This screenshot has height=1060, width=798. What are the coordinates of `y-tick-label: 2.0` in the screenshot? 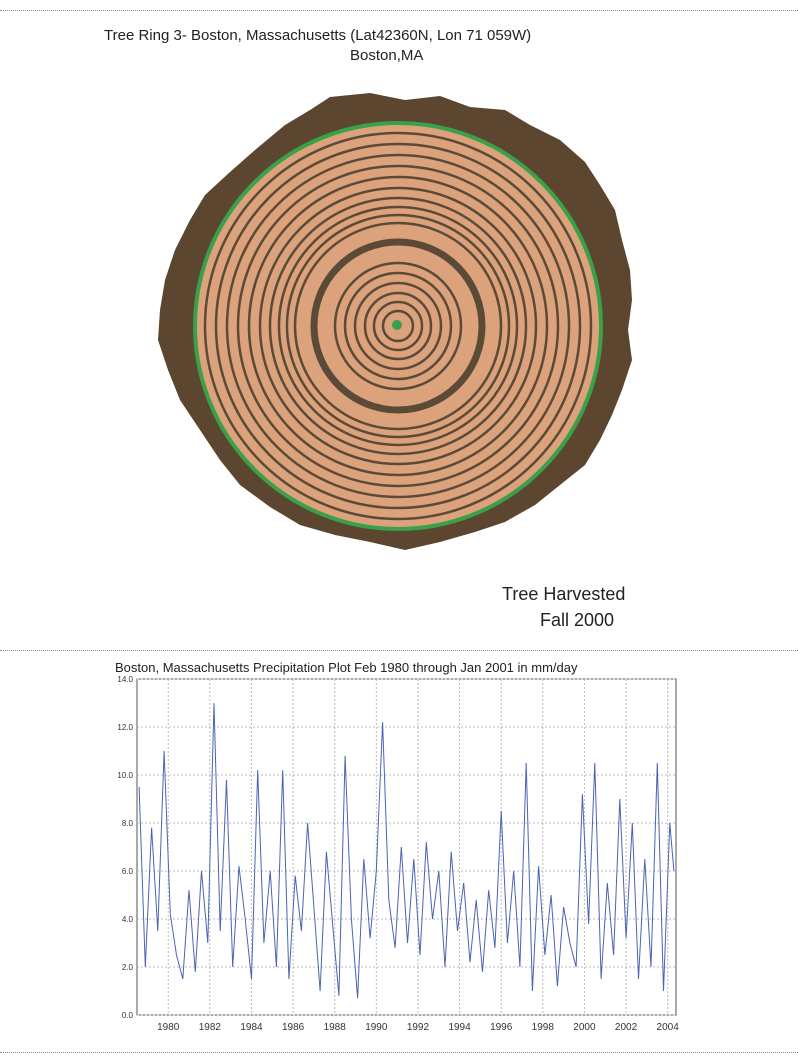 It's located at (128, 967).